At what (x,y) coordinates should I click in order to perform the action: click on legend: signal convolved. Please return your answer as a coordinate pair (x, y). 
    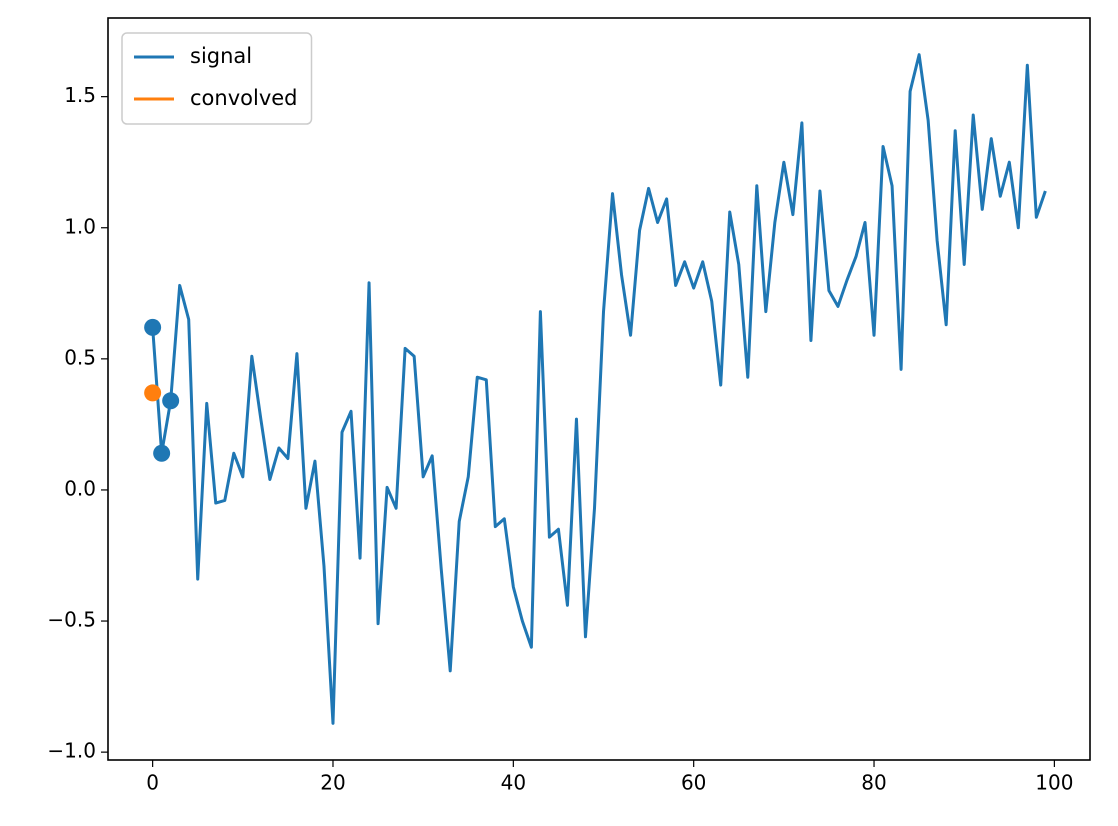
    Looking at the image, I should click on (217, 78).